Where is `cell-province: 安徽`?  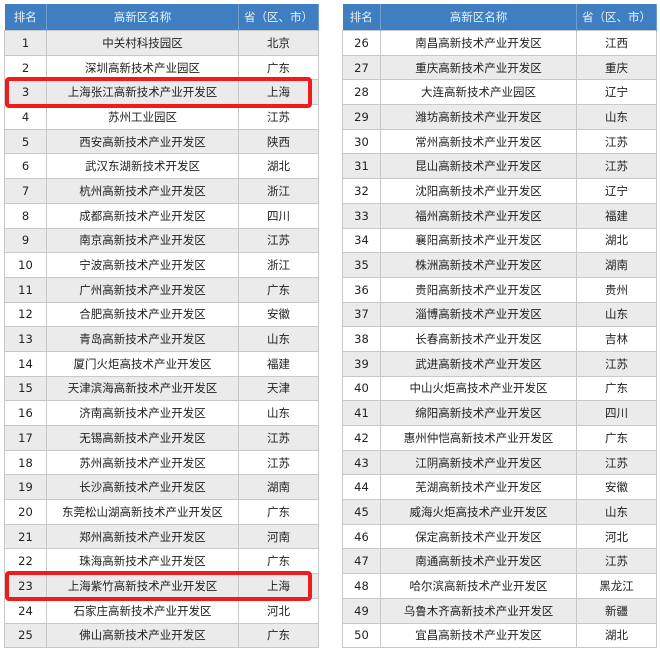 cell-province: 安徽 is located at coordinates (616, 487).